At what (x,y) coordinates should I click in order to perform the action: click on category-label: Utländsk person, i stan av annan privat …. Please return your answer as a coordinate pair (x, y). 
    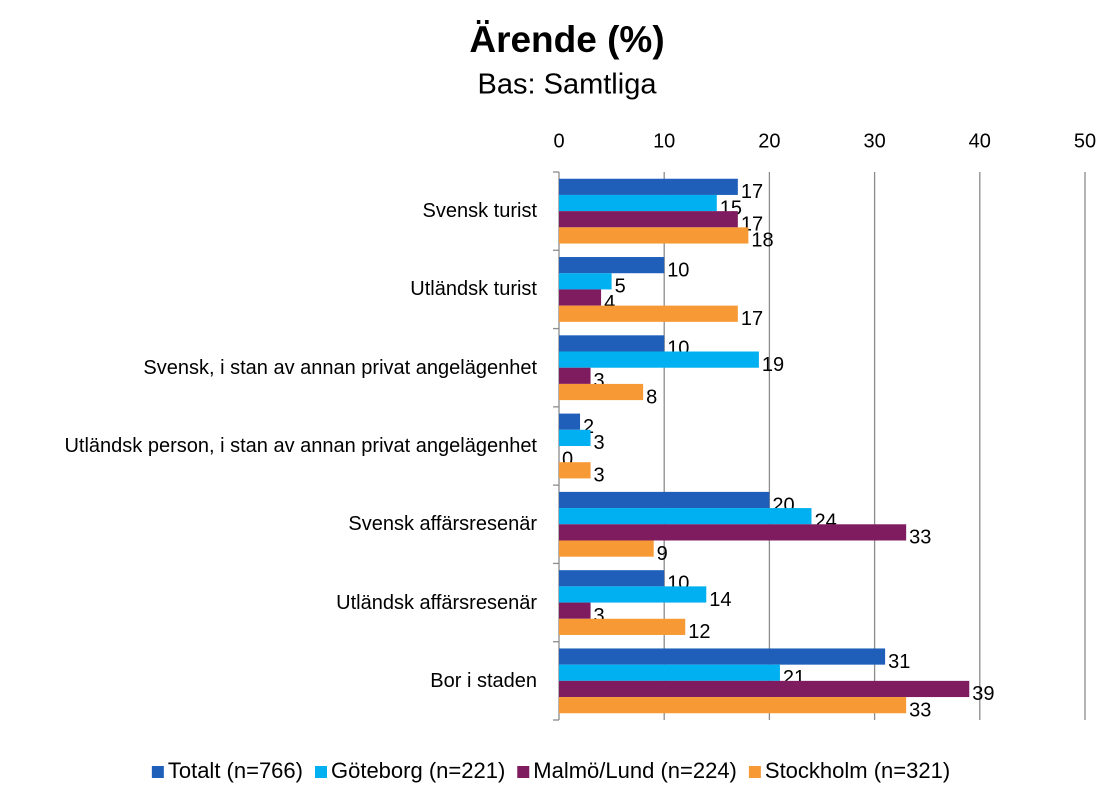
    Looking at the image, I should click on (300, 446).